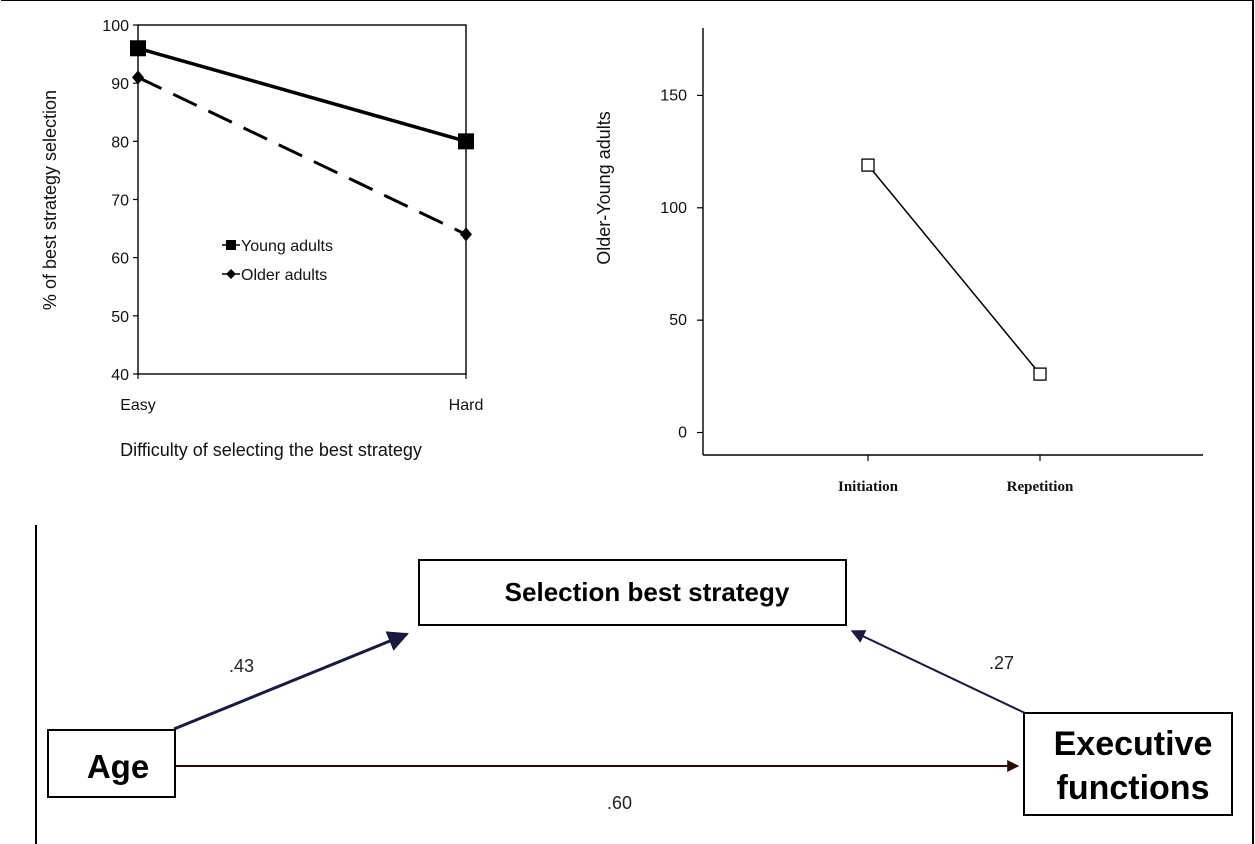 The width and height of the screenshot is (1255, 844). Describe the element at coordinates (277, 261) in the screenshot. I see `chart1-legend: Young adults Older adults` at that location.